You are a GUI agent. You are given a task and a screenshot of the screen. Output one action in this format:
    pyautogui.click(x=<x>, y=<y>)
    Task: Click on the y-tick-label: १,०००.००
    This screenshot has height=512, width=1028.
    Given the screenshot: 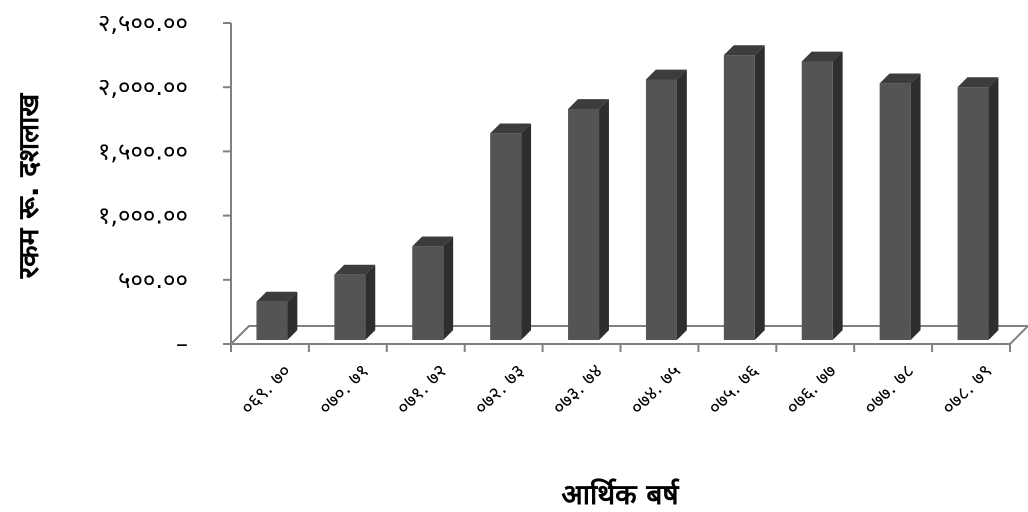 What is the action you would take?
    pyautogui.click(x=143, y=216)
    